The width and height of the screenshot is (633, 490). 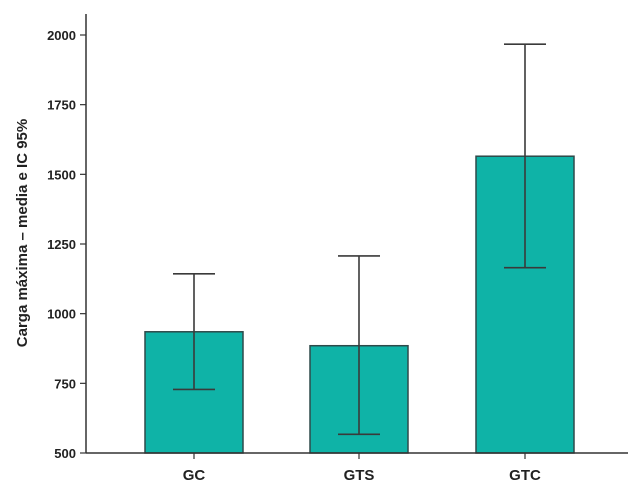 What do you see at coordinates (194, 332) in the screenshot?
I see `error-bar-gc` at bounding box center [194, 332].